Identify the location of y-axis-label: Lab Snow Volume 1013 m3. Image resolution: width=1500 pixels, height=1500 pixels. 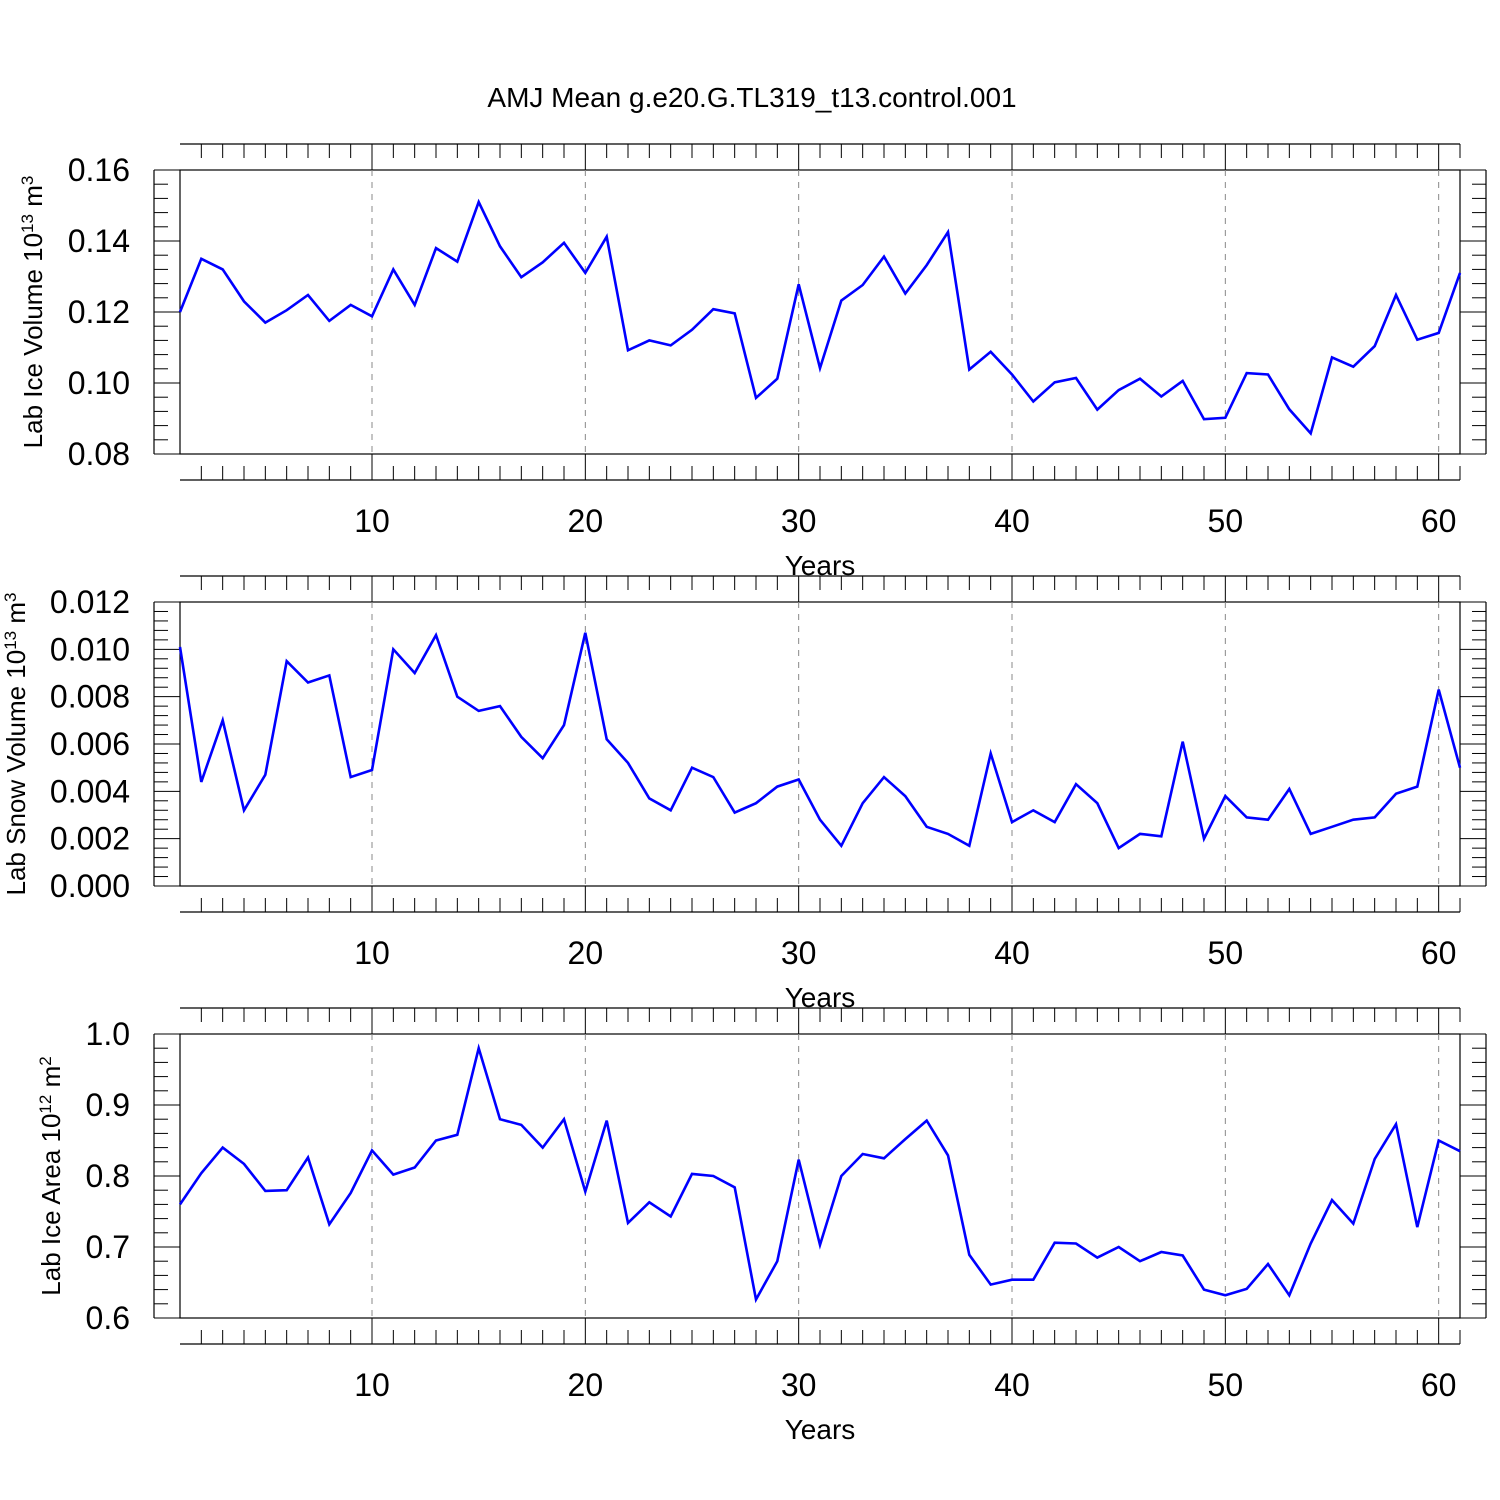
(16, 743).